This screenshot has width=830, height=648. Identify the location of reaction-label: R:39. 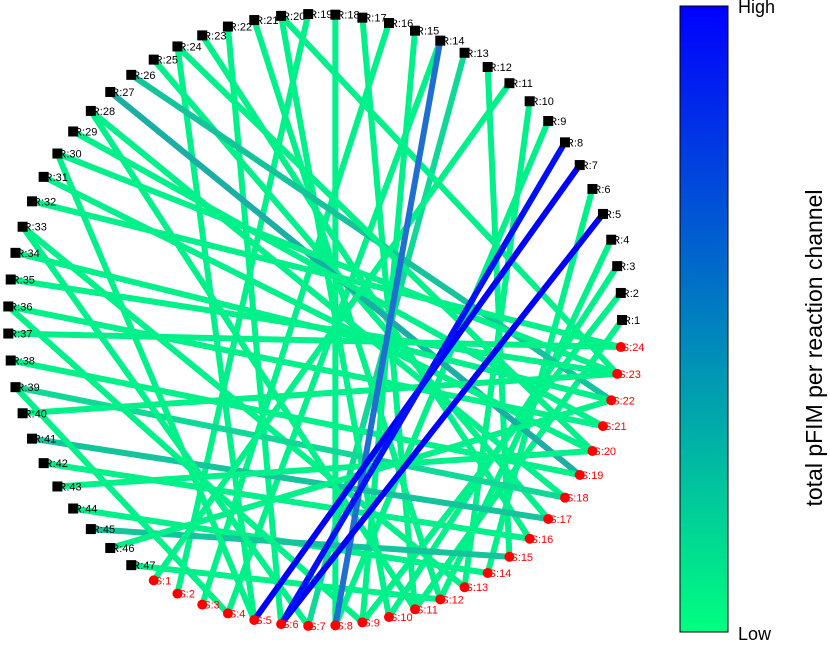
(27, 388).